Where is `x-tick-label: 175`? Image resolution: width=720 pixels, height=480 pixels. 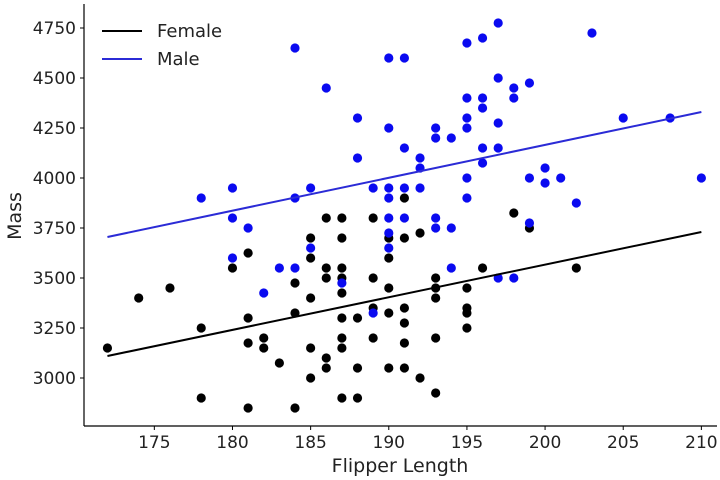
x-tick-label: 175 is located at coordinates (154, 443).